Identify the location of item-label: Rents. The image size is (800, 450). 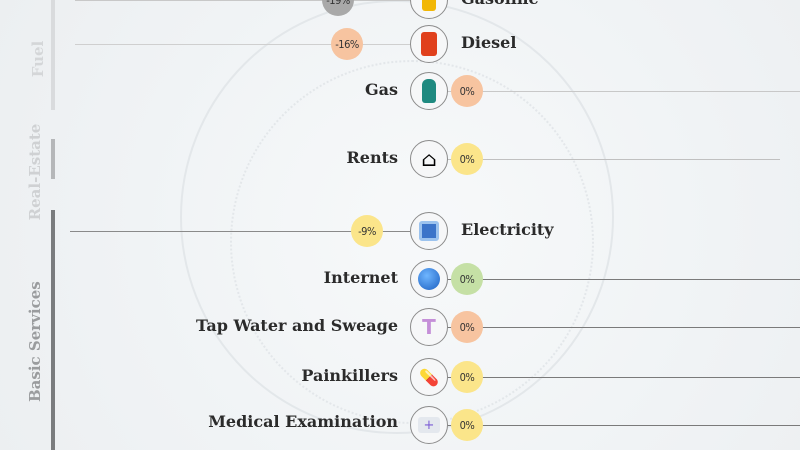
(372, 157).